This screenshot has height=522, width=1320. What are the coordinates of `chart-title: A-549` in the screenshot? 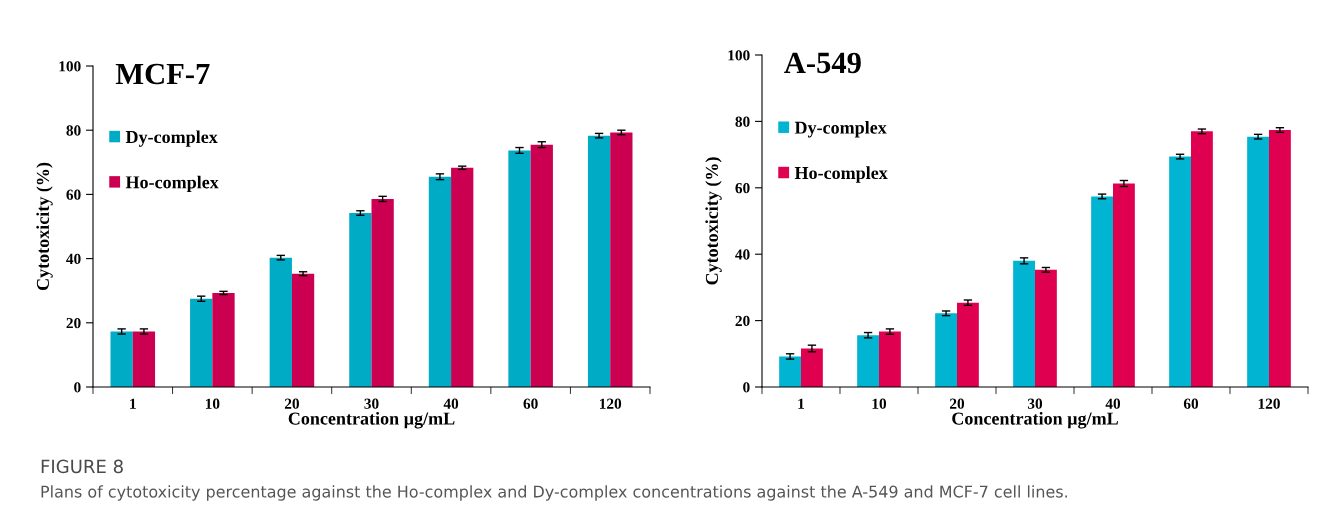 It's located at (822, 63).